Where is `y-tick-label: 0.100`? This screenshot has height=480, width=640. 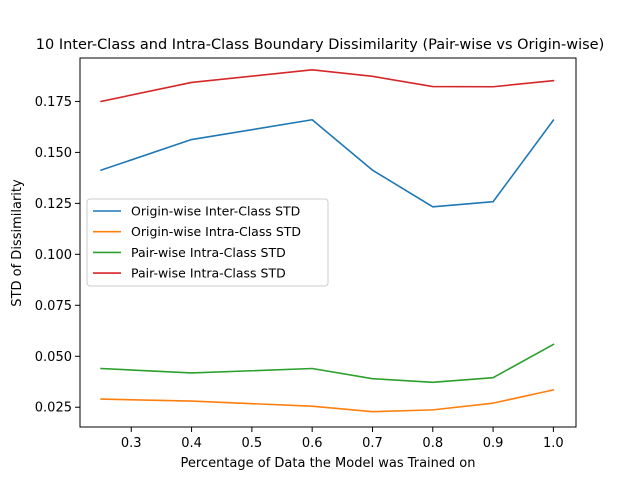 y-tick-label: 0.100 is located at coordinates (53, 255).